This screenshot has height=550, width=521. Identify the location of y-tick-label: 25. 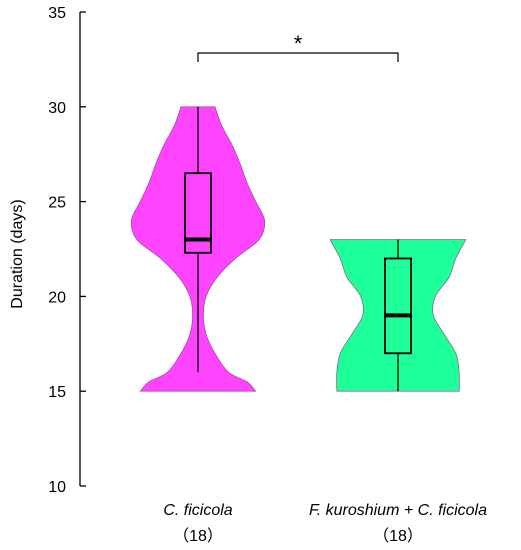
(57, 203).